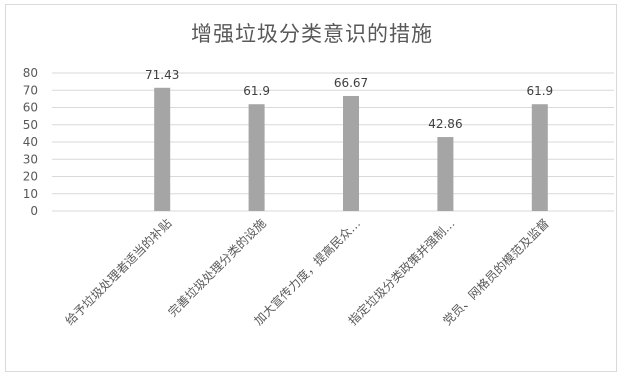 The image size is (624, 379). What do you see at coordinates (445, 124) in the screenshot?
I see `data-label: 42.86` at bounding box center [445, 124].